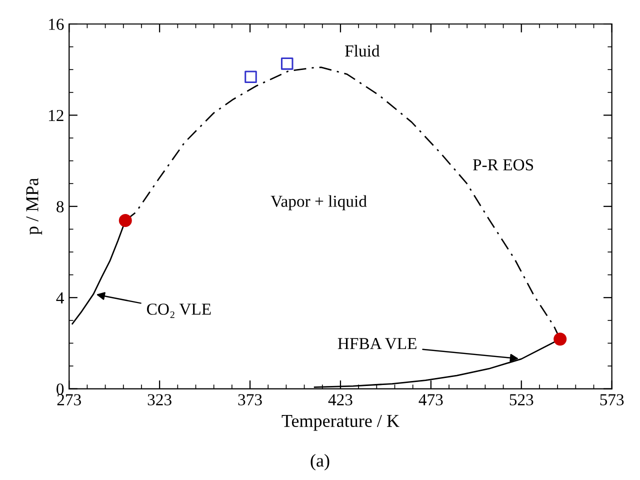 This screenshot has width=640, height=480. What do you see at coordinates (612, 400) in the screenshot?
I see `x-tick-label: 573` at bounding box center [612, 400].